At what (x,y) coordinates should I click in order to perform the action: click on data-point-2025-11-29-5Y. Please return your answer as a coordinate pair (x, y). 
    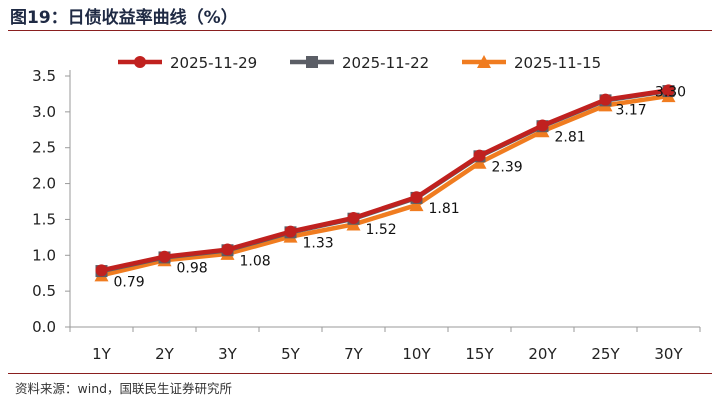
    Looking at the image, I should click on (290, 231).